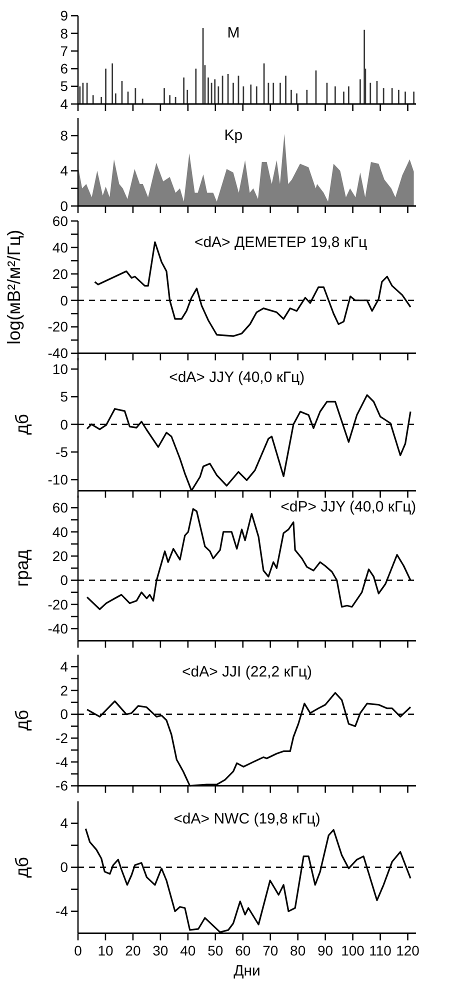 Image resolution: width=450 pixels, height=987 pixels. Describe the element at coordinates (348, 507) in the screenshot. I see `chart-title: <dP> JJY (40,0 кГц)` at that location.